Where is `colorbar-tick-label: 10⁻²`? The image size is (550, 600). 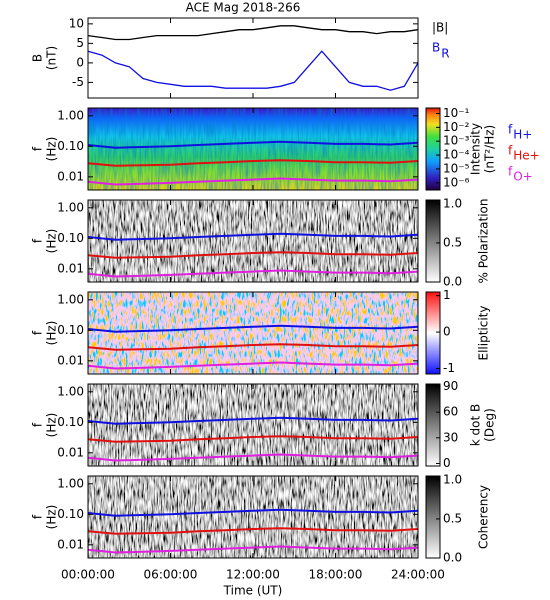
colorbar-tick-label: 10⁻² is located at coordinates (456, 127).